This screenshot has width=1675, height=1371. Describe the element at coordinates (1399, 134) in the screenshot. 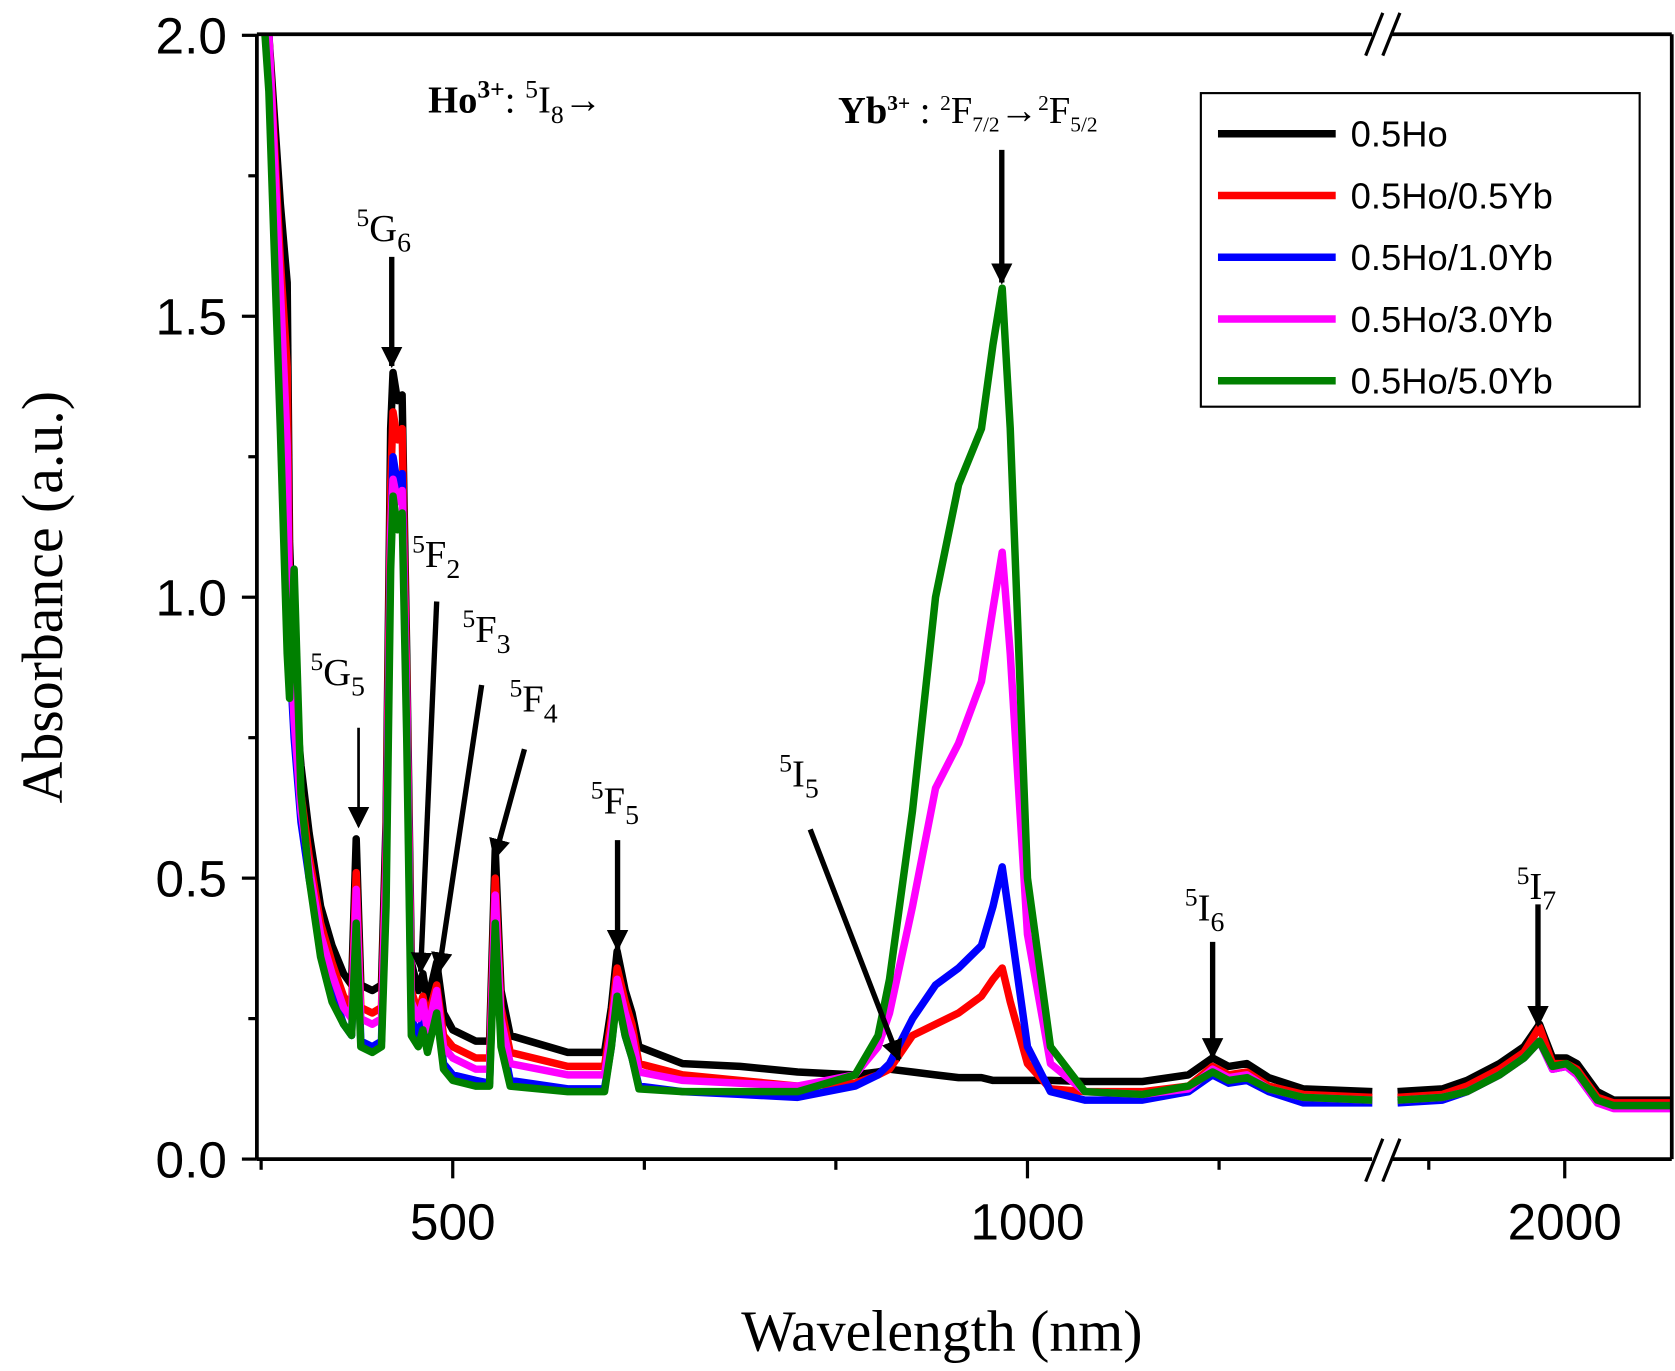

I see `legend-label: 0.5Ho` at that location.